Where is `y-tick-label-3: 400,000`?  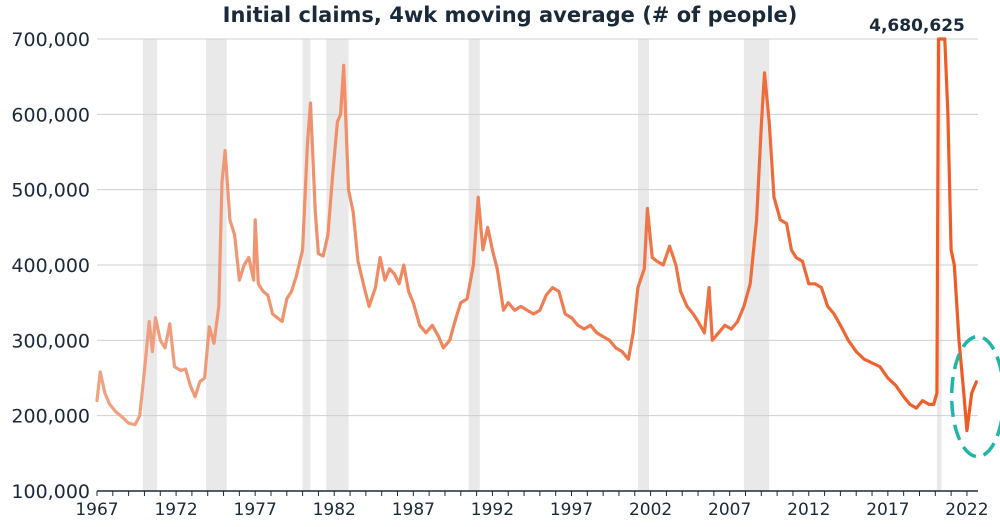 y-tick-label-3: 400,000 is located at coordinates (50, 266).